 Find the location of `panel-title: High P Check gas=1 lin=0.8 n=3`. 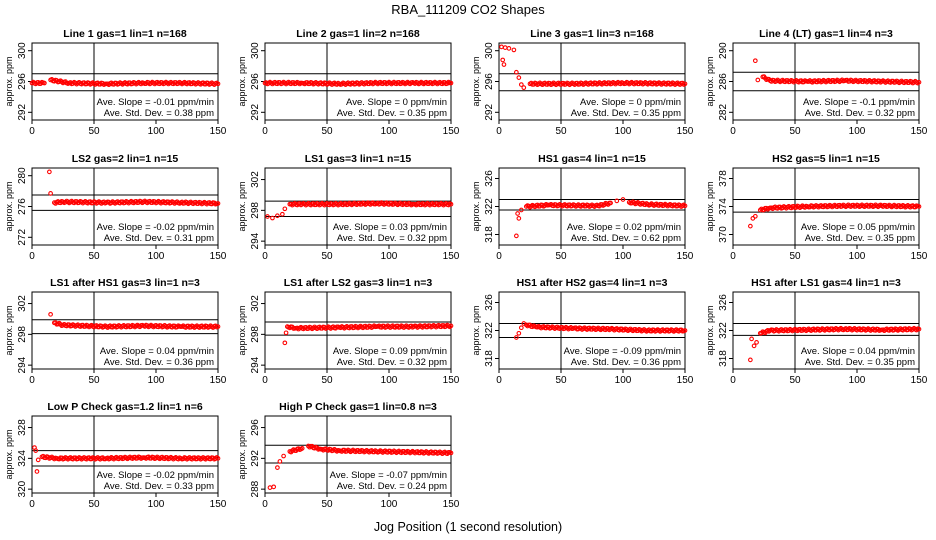

panel-title: High P Check gas=1 lin=0.8 n=3 is located at coordinates (358, 407).